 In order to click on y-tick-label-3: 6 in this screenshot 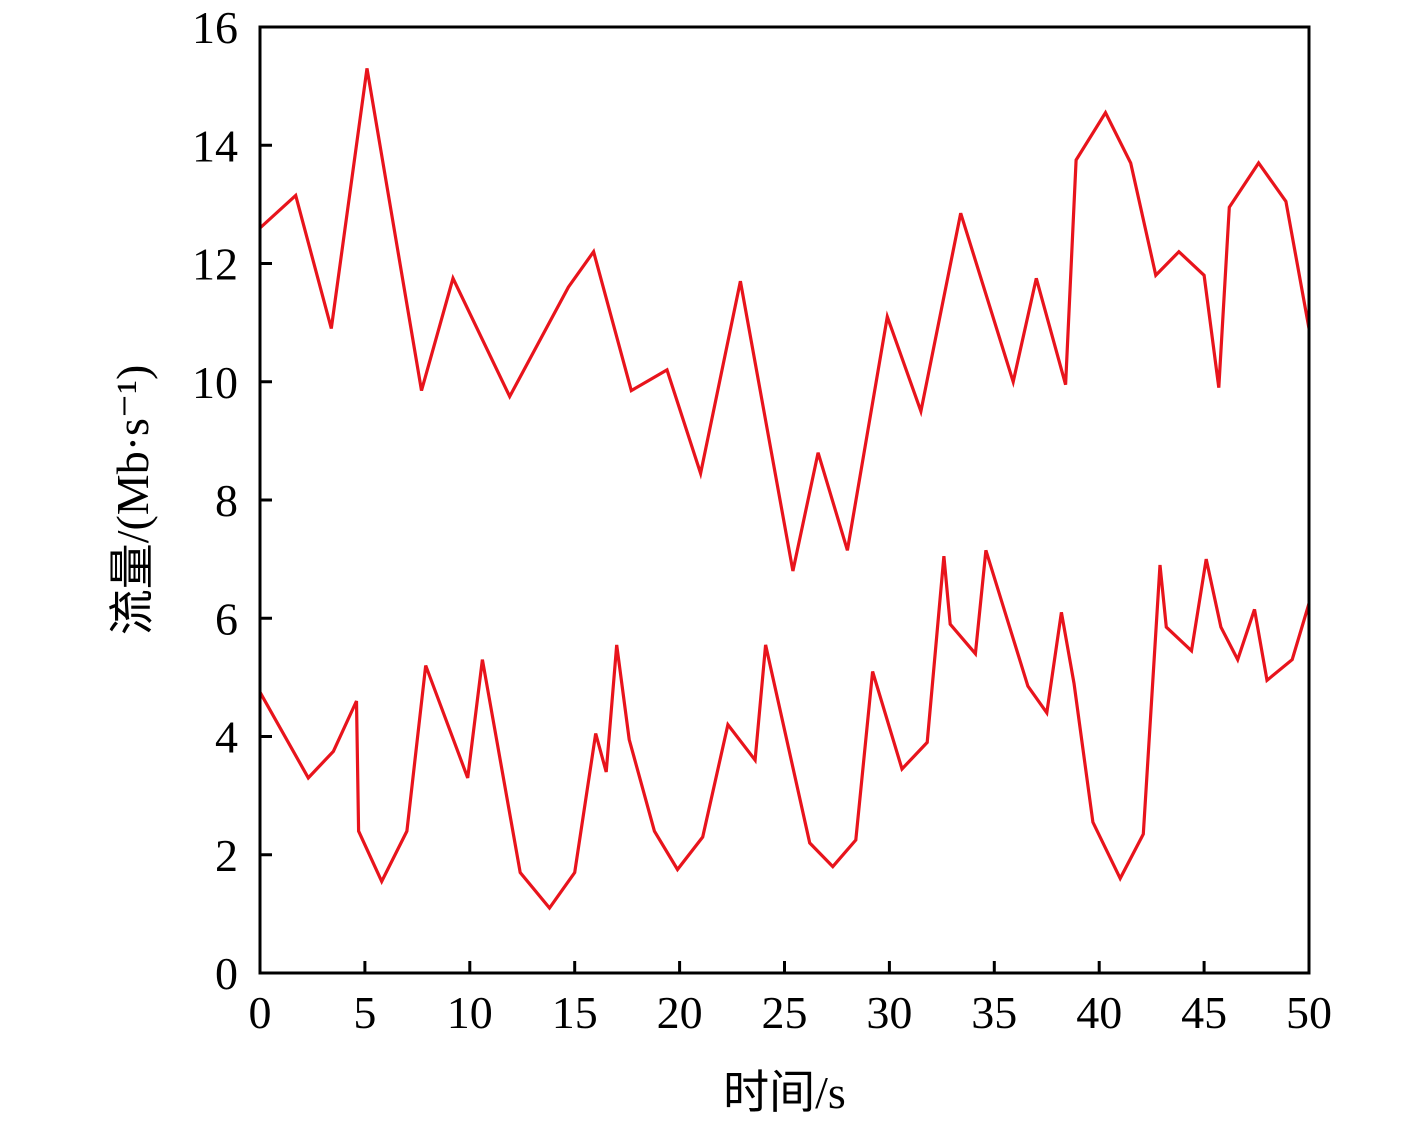, I will do `click(226, 618)`.